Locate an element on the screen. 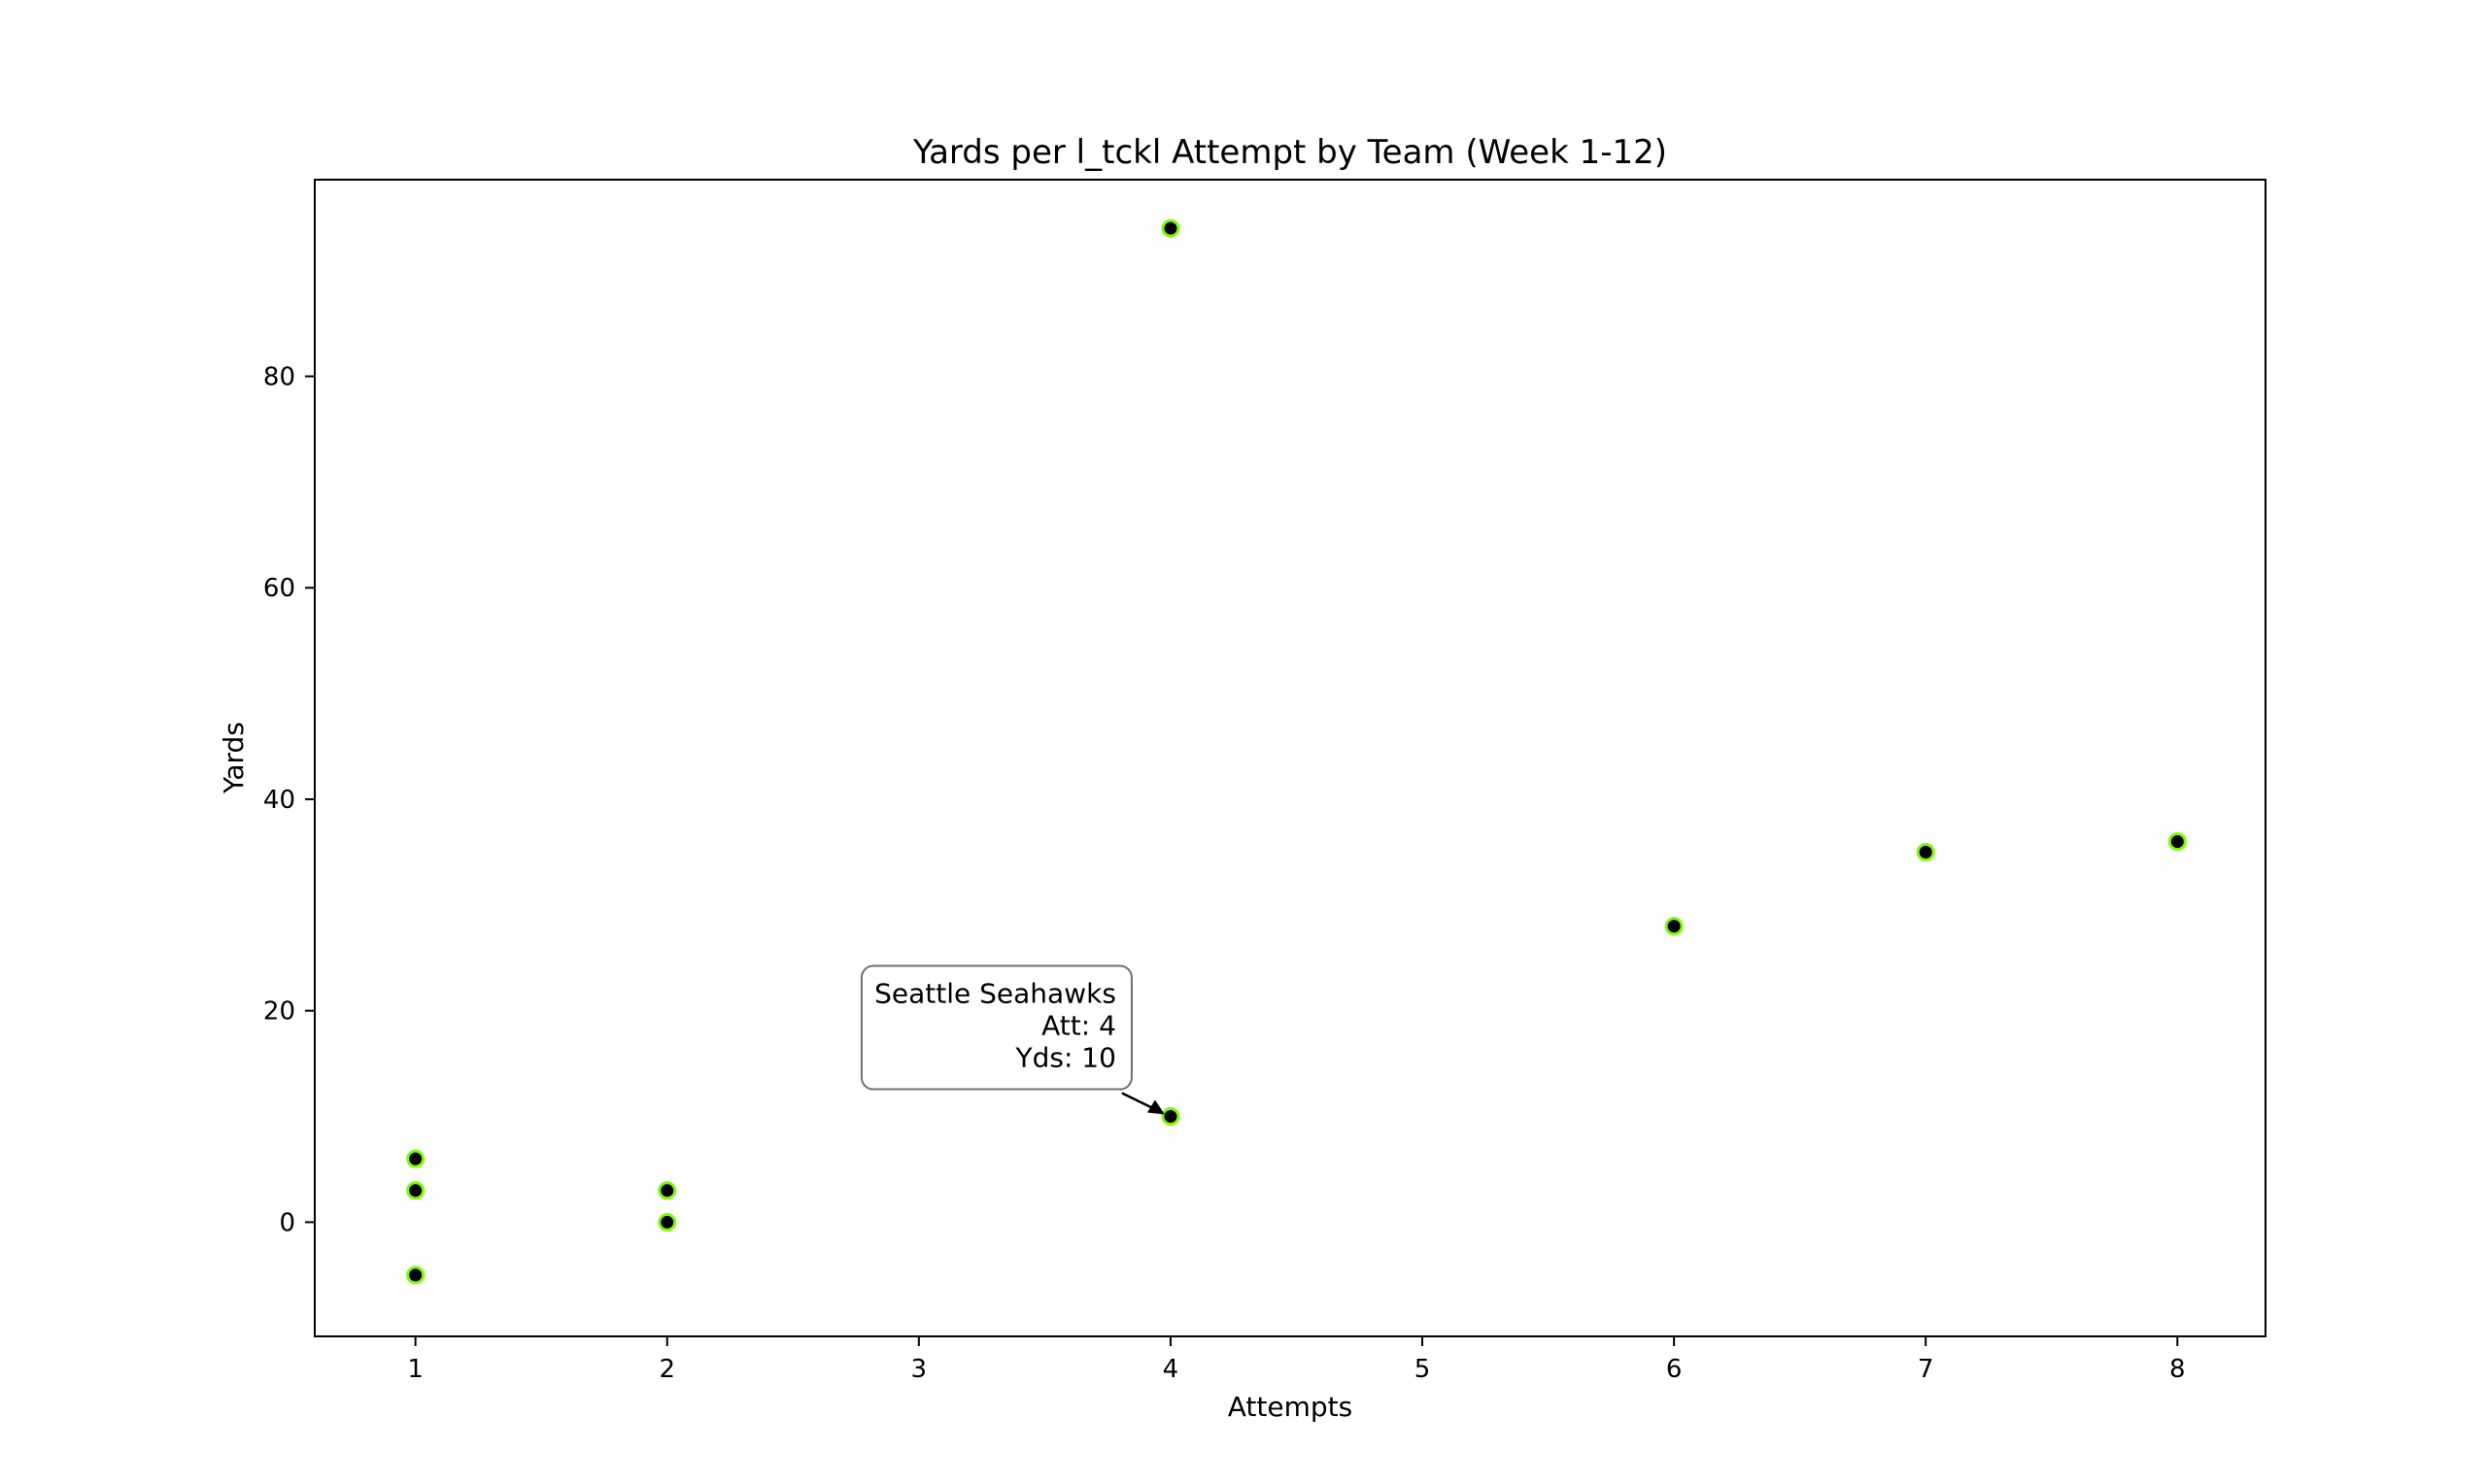 The width and height of the screenshot is (2487, 1484). x-tick-label: 1 is located at coordinates (415, 1369).